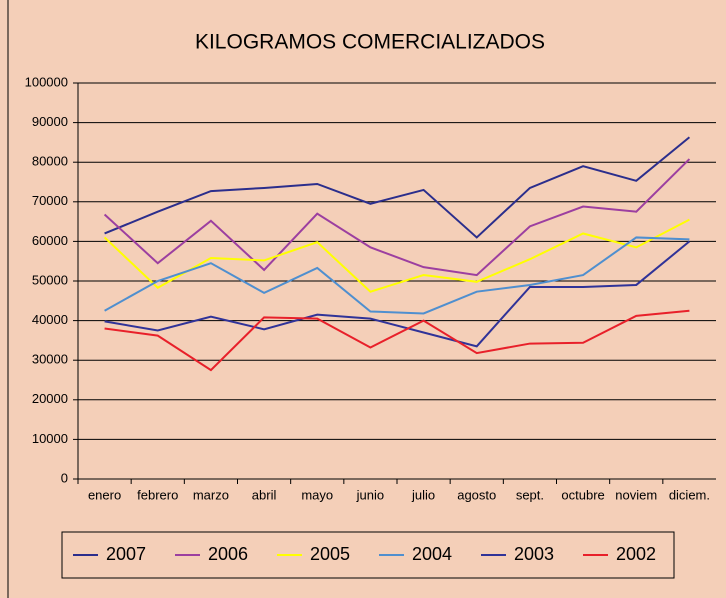  Describe the element at coordinates (64, 477) in the screenshot. I see `y-tick-label: 0` at that location.